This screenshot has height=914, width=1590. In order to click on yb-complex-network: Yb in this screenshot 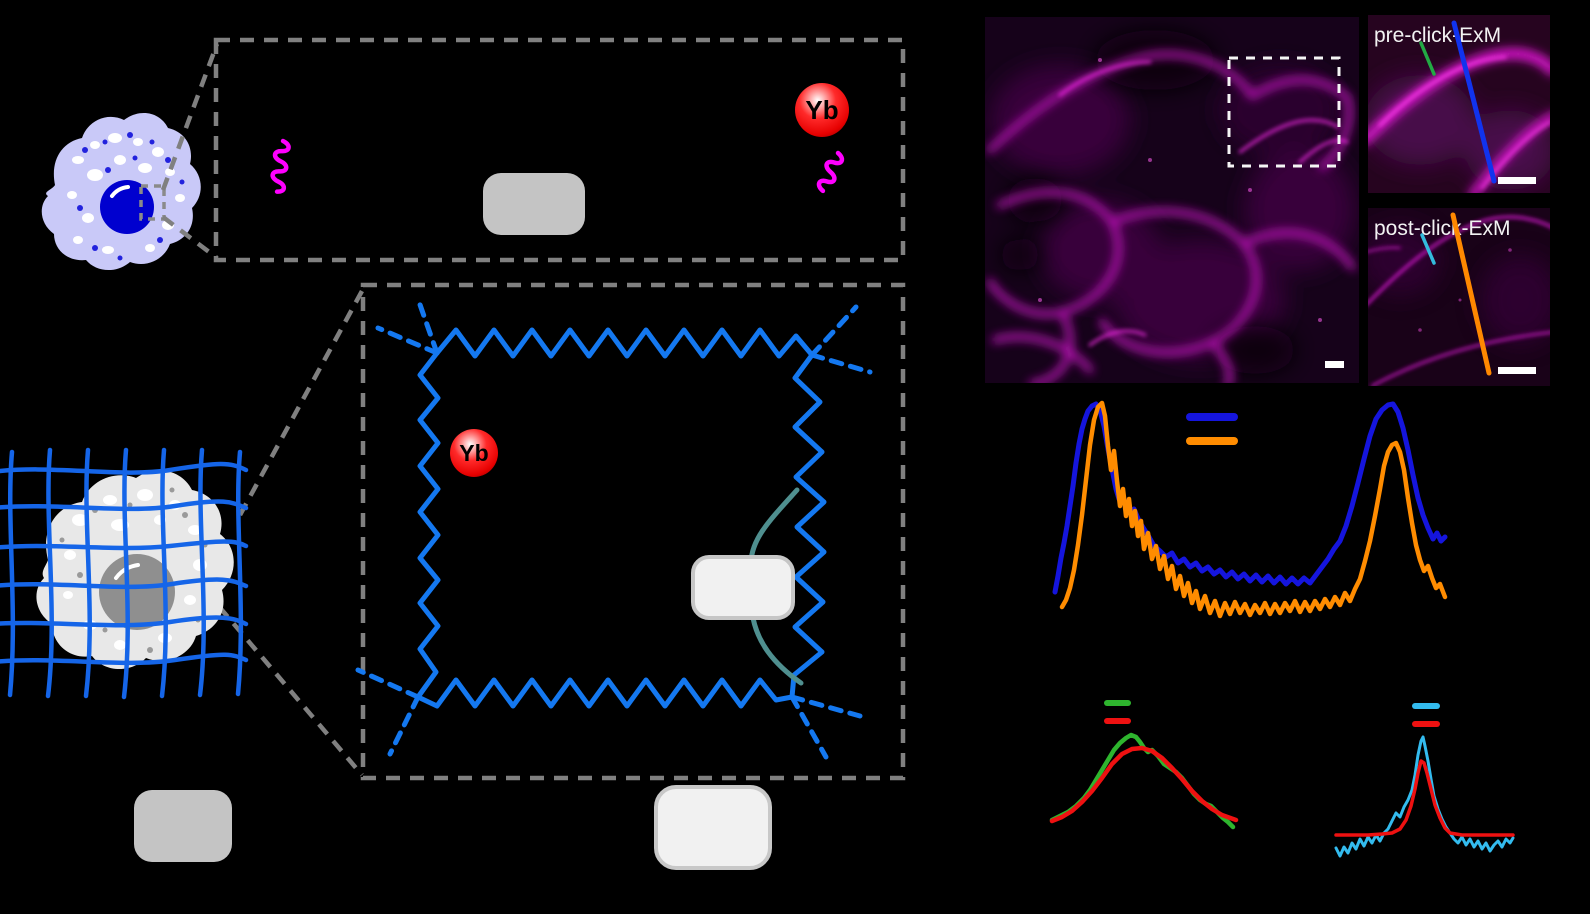, I will do `click(474, 453)`.